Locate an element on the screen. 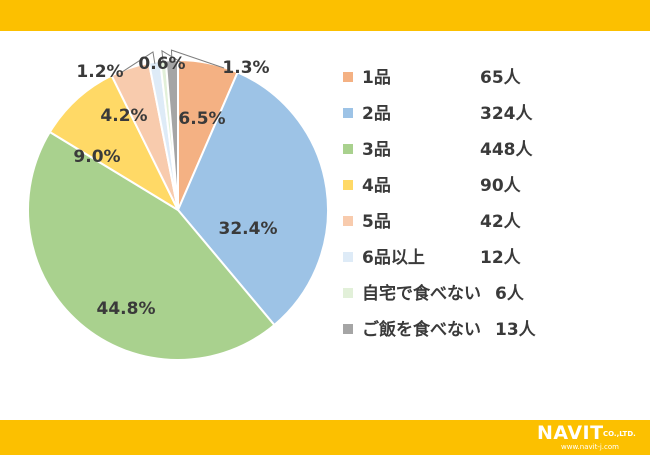  navit-logo: NAVIT CO.,LTD. www.navit-j.com is located at coordinates (591, 438).